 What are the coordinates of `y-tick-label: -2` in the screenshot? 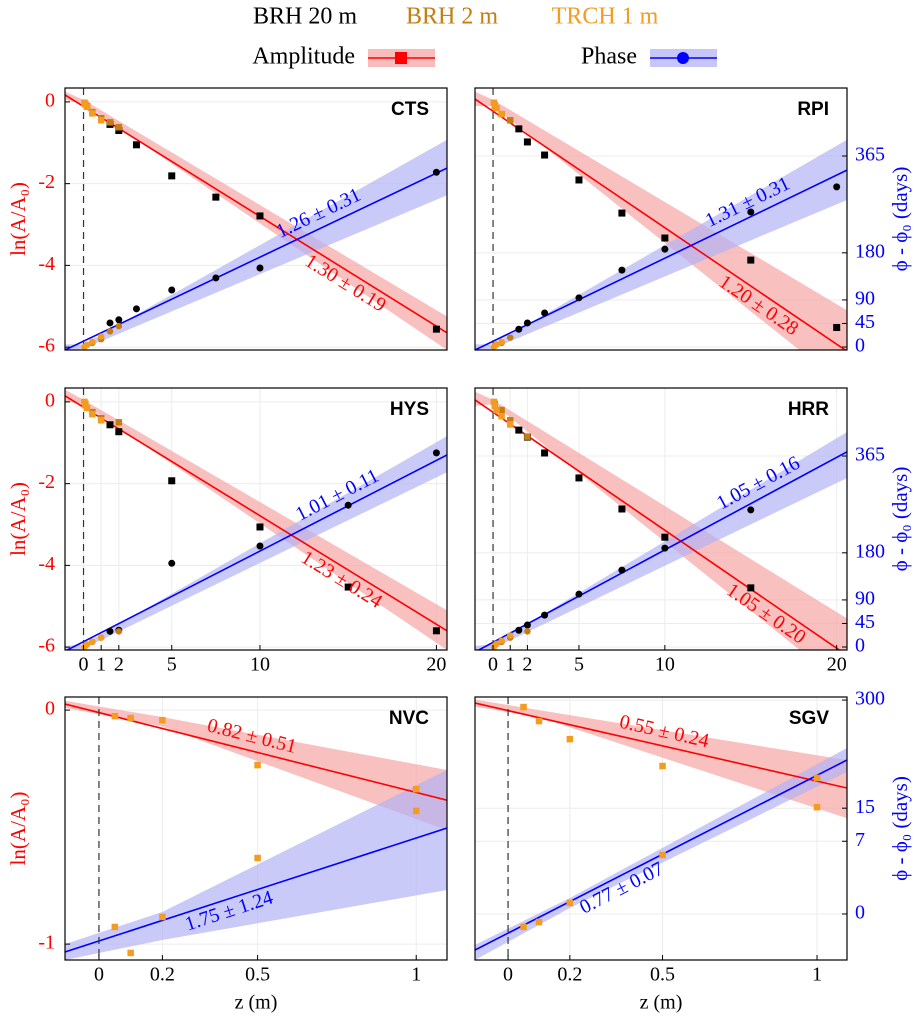 It's located at (46, 482).